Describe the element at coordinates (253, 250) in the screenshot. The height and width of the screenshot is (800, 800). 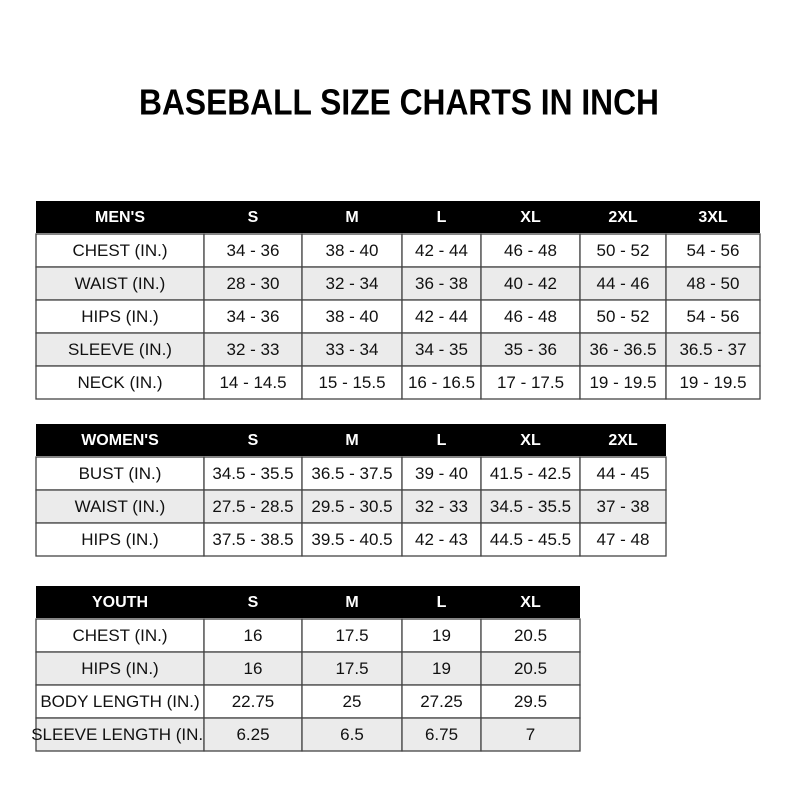
I see `cell-text: 34 - 36` at that location.